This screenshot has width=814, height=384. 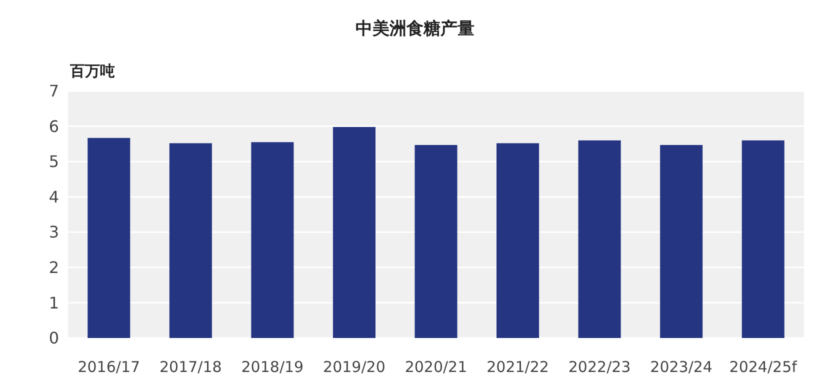 What do you see at coordinates (354, 367) in the screenshot?
I see `x-tick-label: 2019/20` at bounding box center [354, 367].